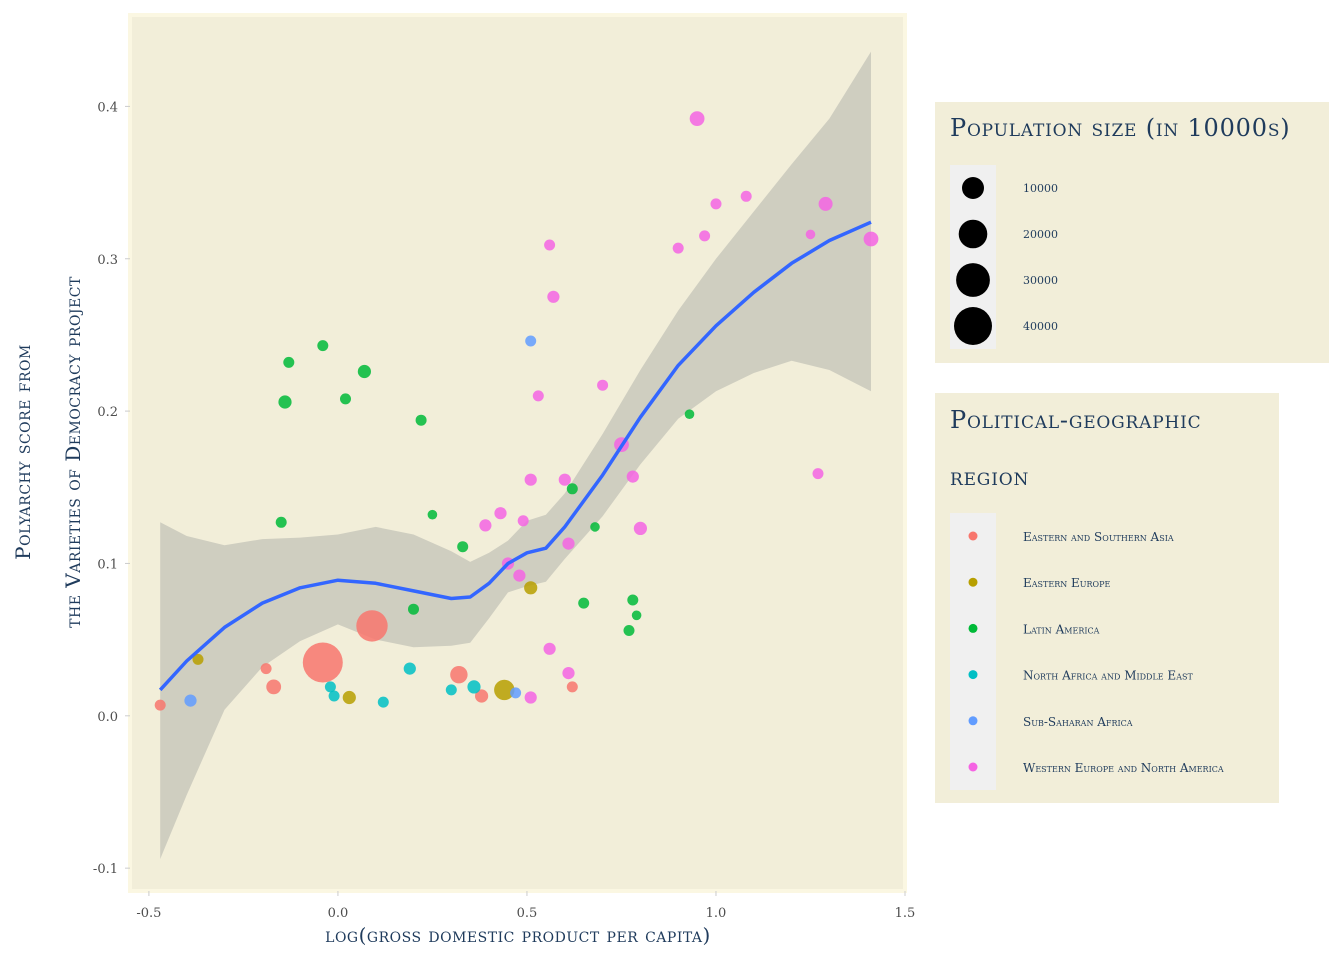 The height and width of the screenshot is (960, 1344). I want to click on size-legend-label: 10000, so click(1040, 188).